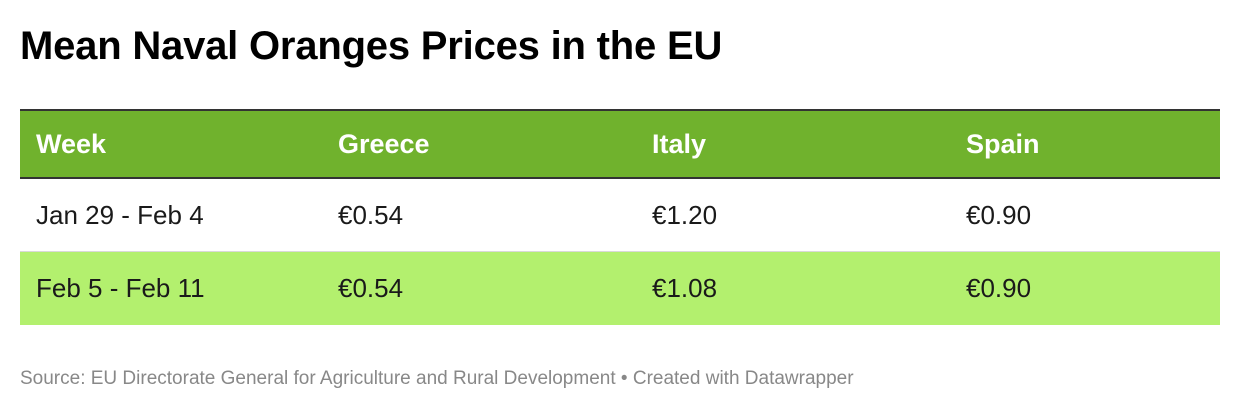 Image resolution: width=1240 pixels, height=414 pixels. Describe the element at coordinates (685, 288) in the screenshot. I see `italy-price-cell: €1.08` at that location.